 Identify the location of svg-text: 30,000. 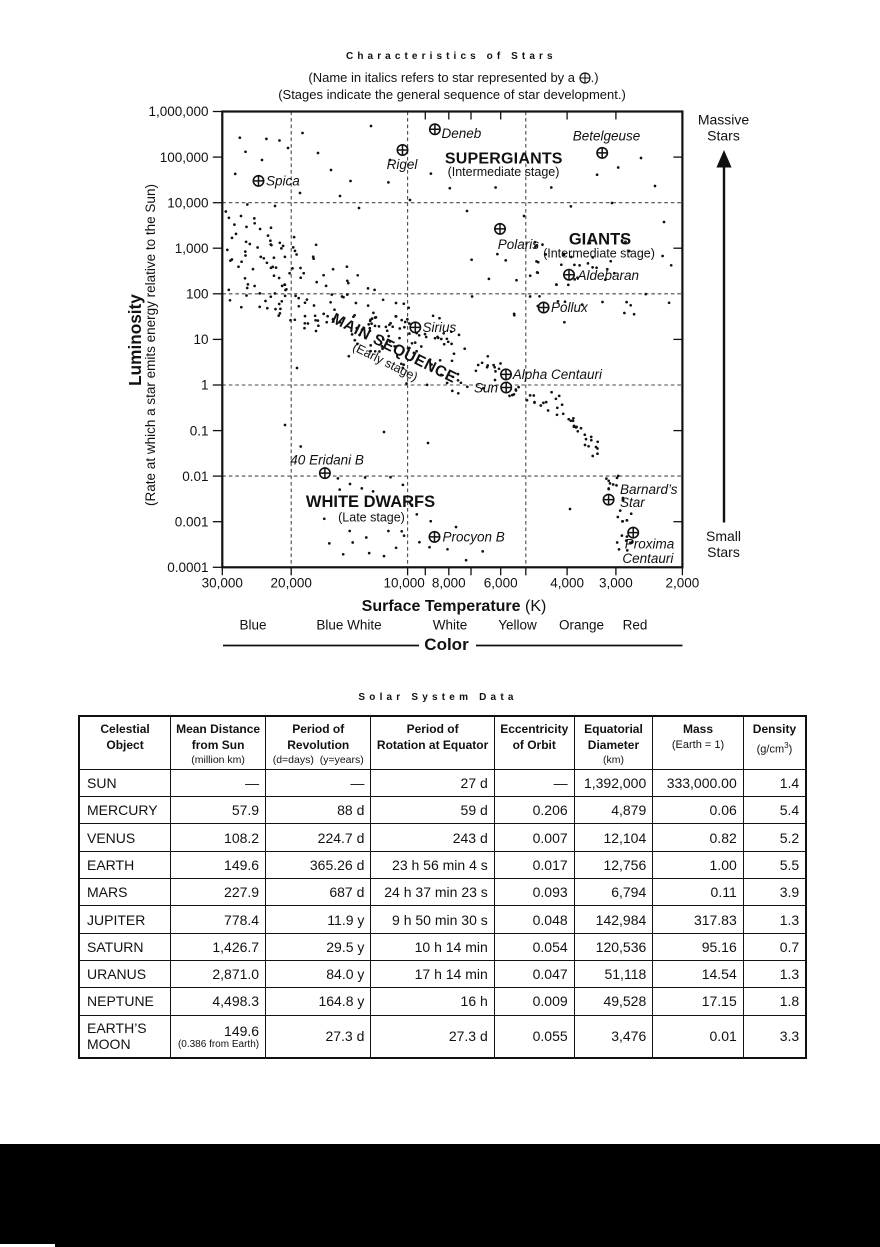
(222, 583).